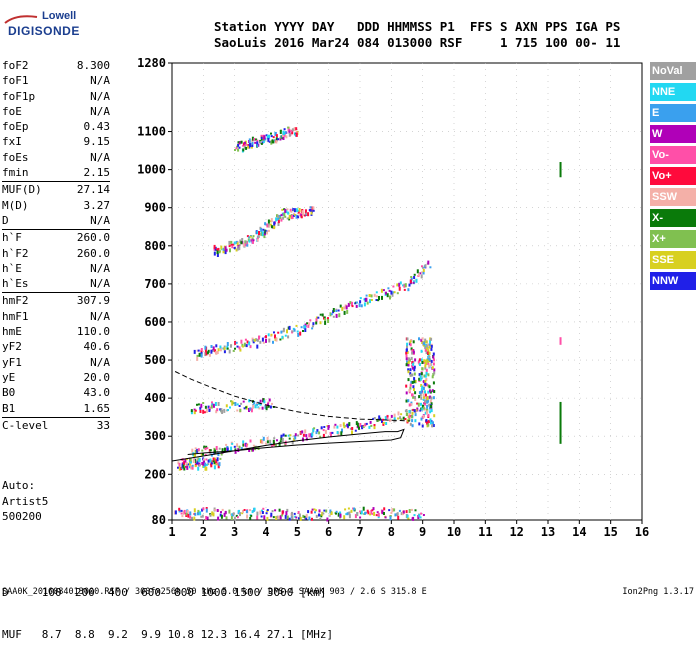 The image size is (700, 656). What do you see at coordinates (56, 283) in the screenshot?
I see `param-row: h`Es N/A` at bounding box center [56, 283].